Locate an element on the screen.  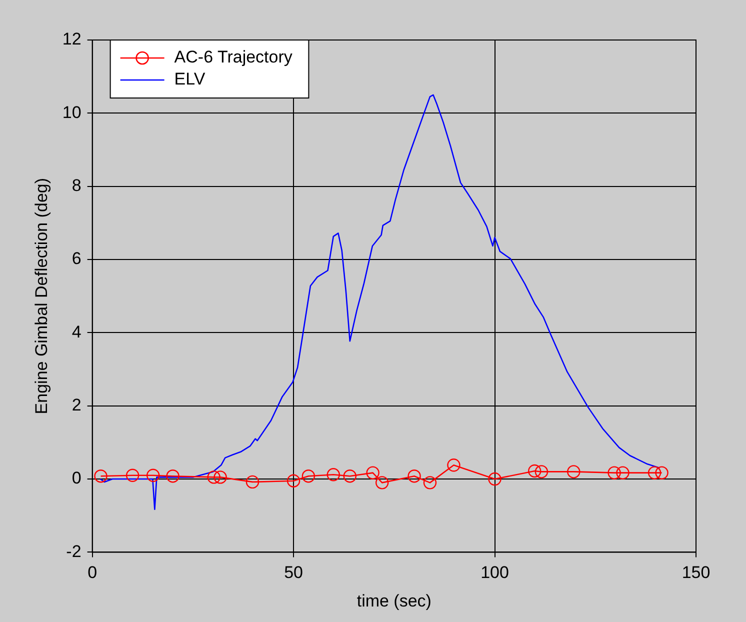
x-tick-label: 50 is located at coordinates (293, 572).